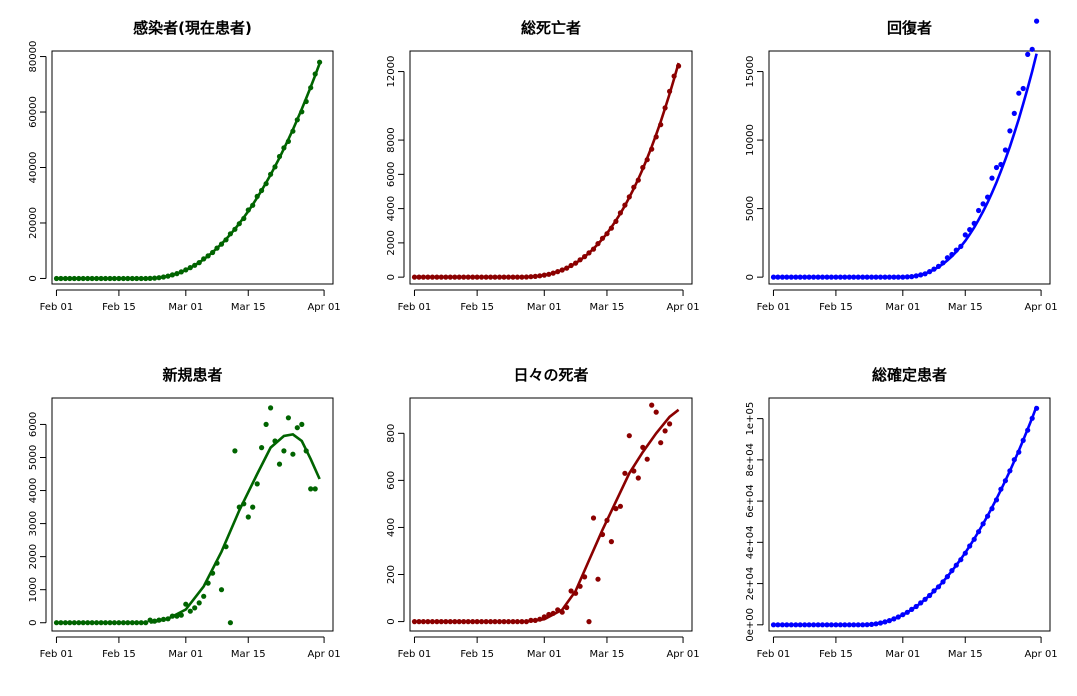  I want to click on y-tick-label: 15000, so click(750, 72).